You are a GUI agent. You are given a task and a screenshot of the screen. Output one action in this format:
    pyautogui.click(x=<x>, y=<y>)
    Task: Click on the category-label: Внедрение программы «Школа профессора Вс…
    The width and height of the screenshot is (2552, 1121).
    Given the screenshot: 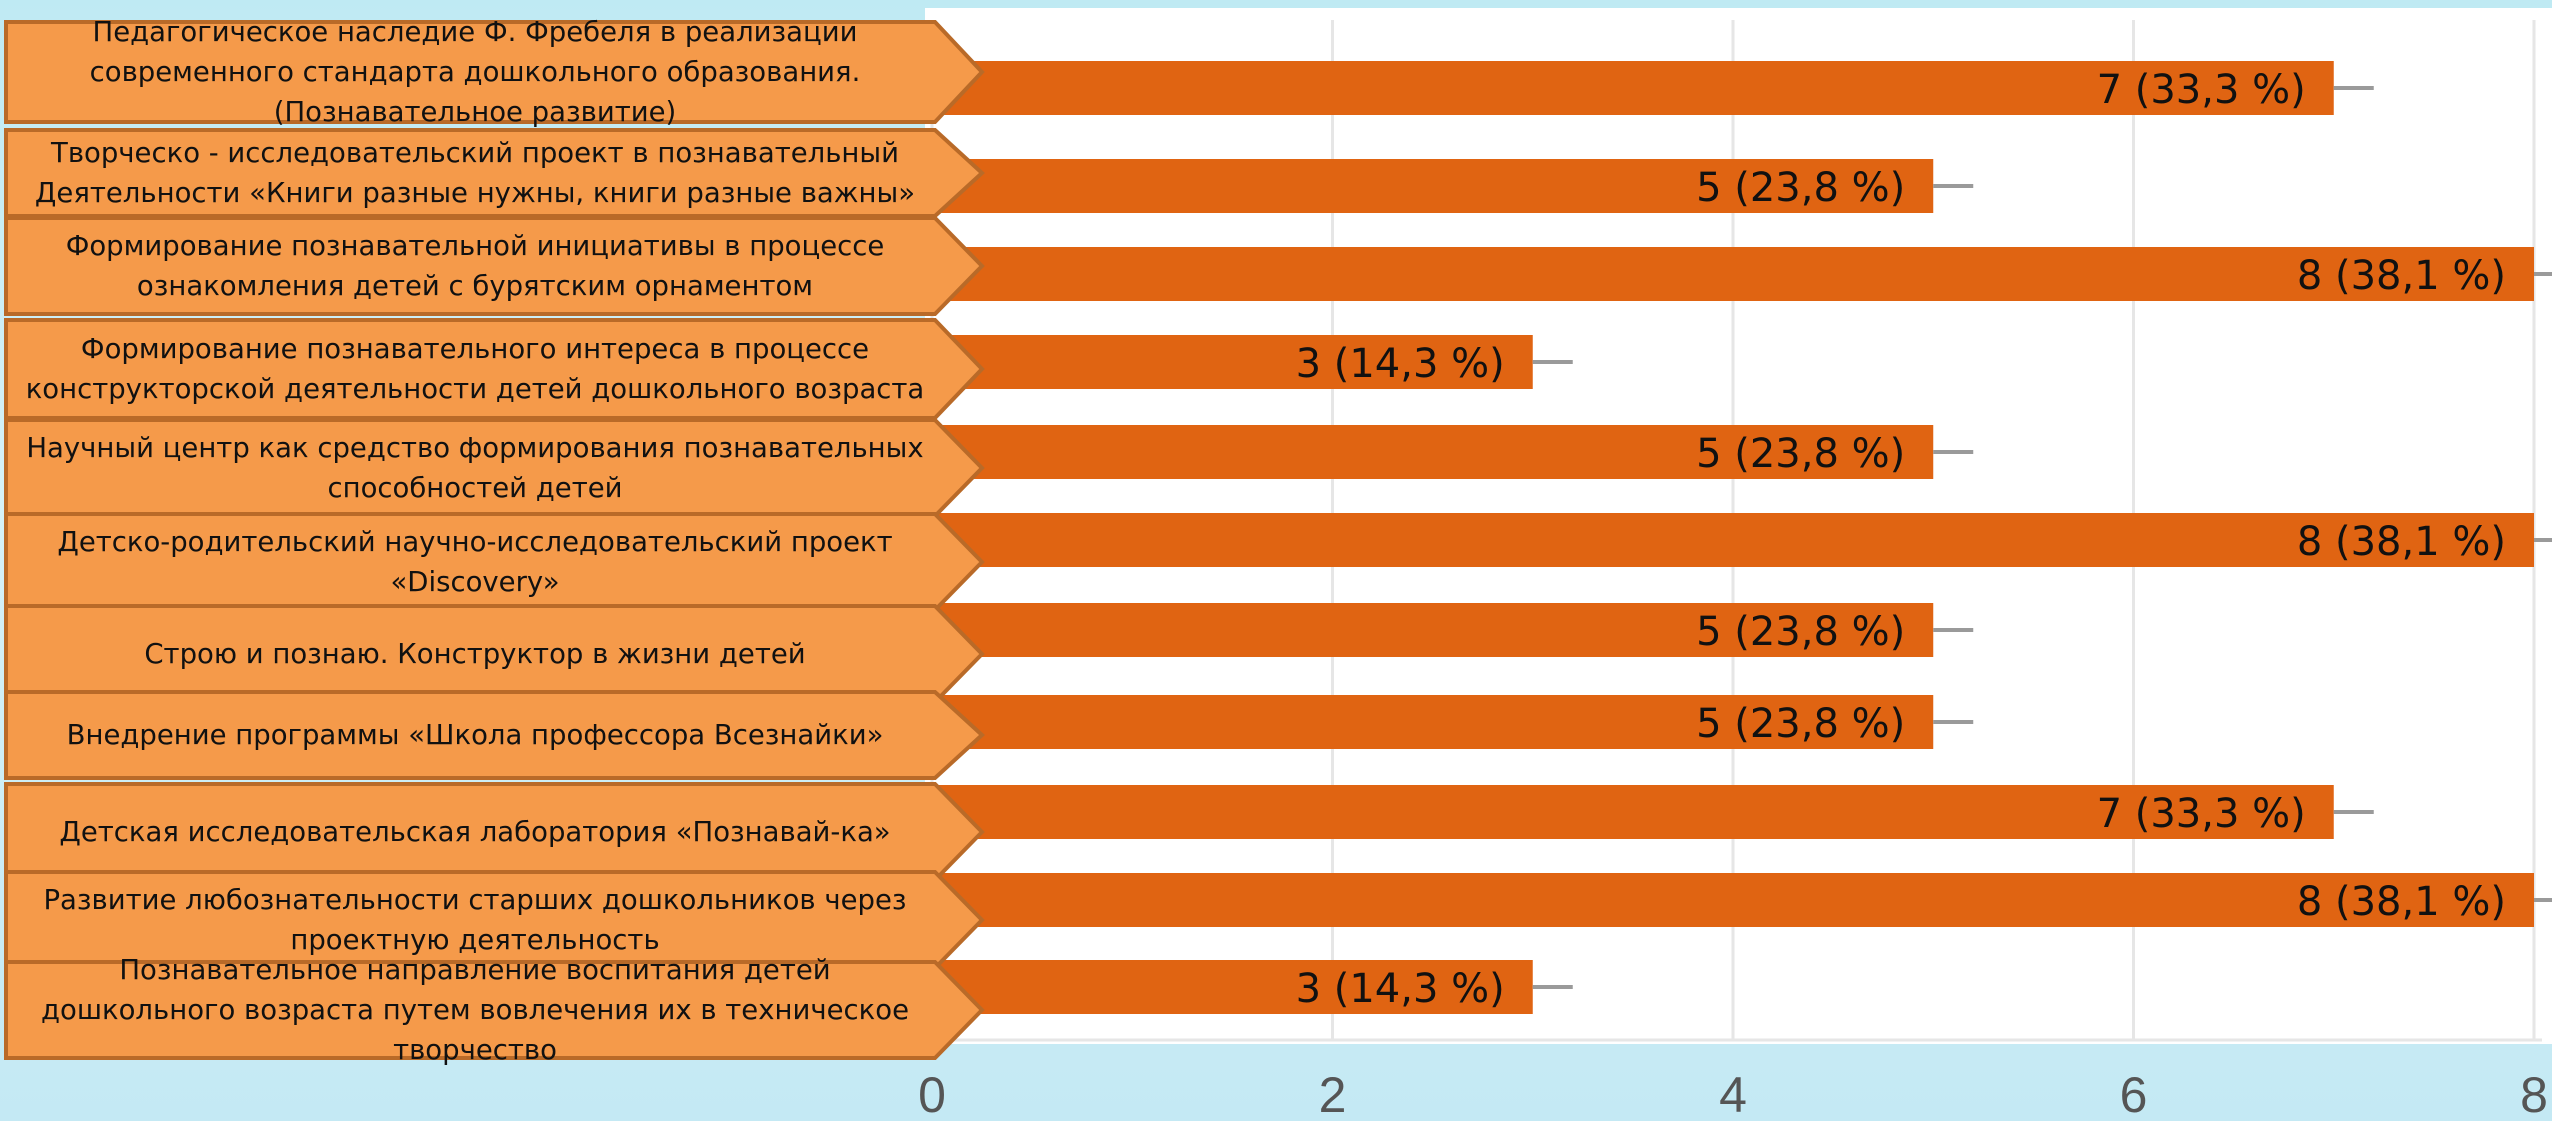 What is the action you would take?
    pyautogui.click(x=480, y=735)
    